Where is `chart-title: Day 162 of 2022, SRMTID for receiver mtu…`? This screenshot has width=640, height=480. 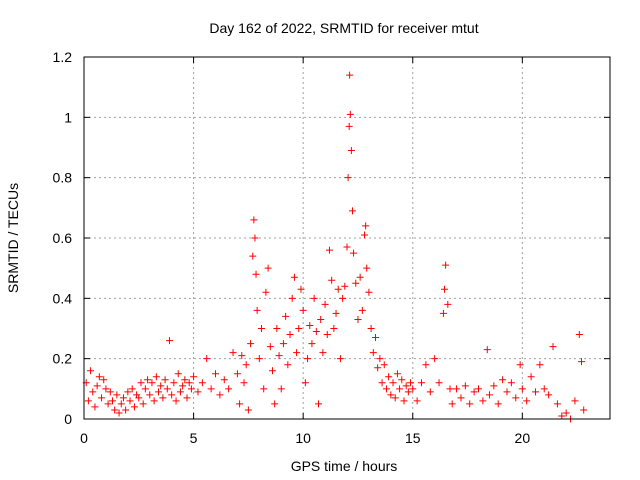
chart-title: Day 162 of 2022, SRMTID for receiver mtu… is located at coordinates (343, 28).